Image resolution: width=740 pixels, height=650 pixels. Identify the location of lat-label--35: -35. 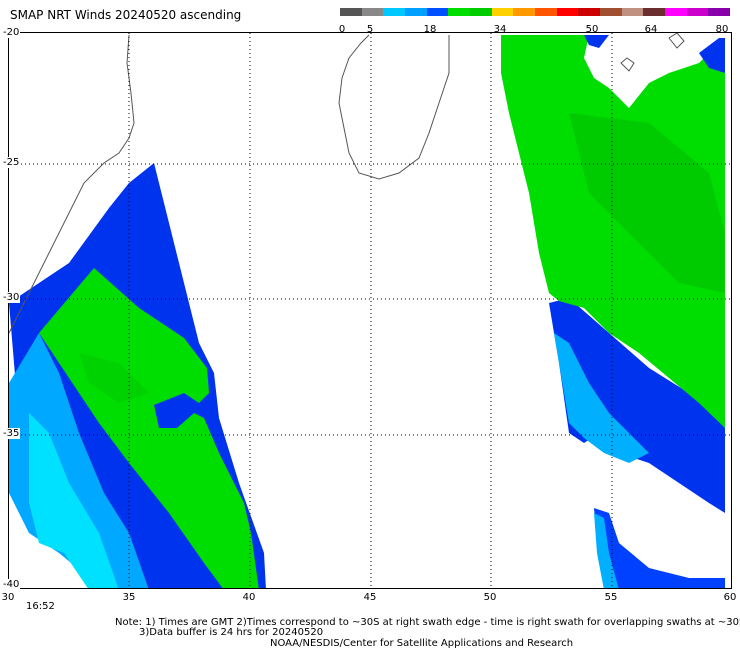
(11, 433).